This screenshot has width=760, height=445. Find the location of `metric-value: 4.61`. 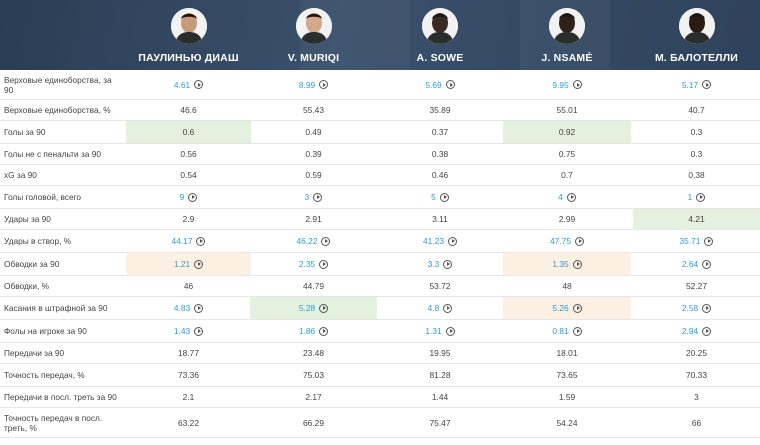

metric-value: 4.61 is located at coordinates (182, 84).